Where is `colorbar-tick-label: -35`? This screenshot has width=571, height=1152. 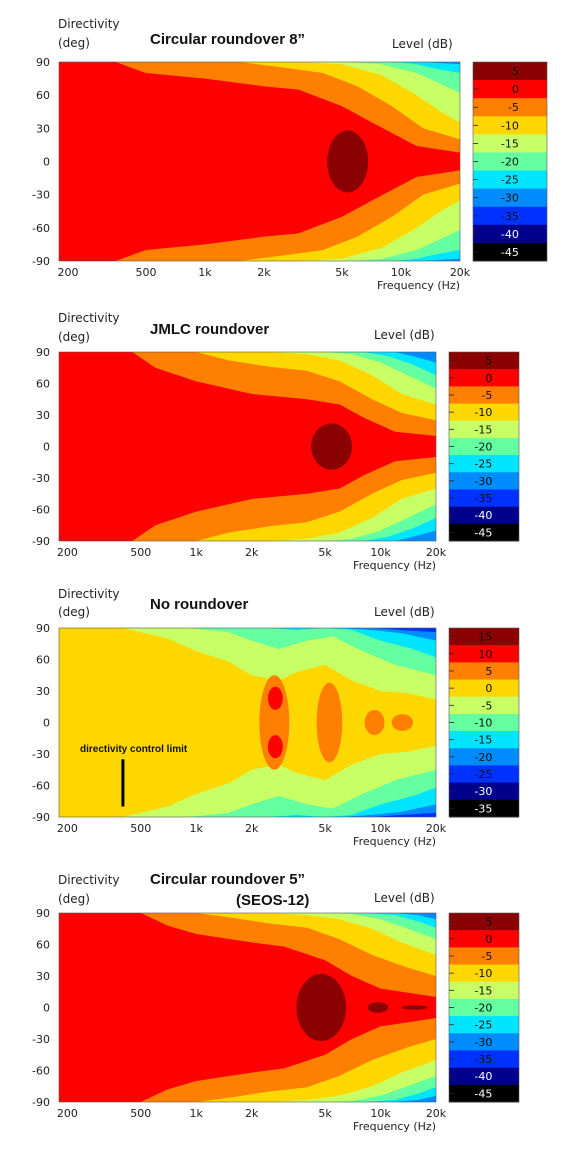
colorbar-tick-label: -35 is located at coordinates (483, 498).